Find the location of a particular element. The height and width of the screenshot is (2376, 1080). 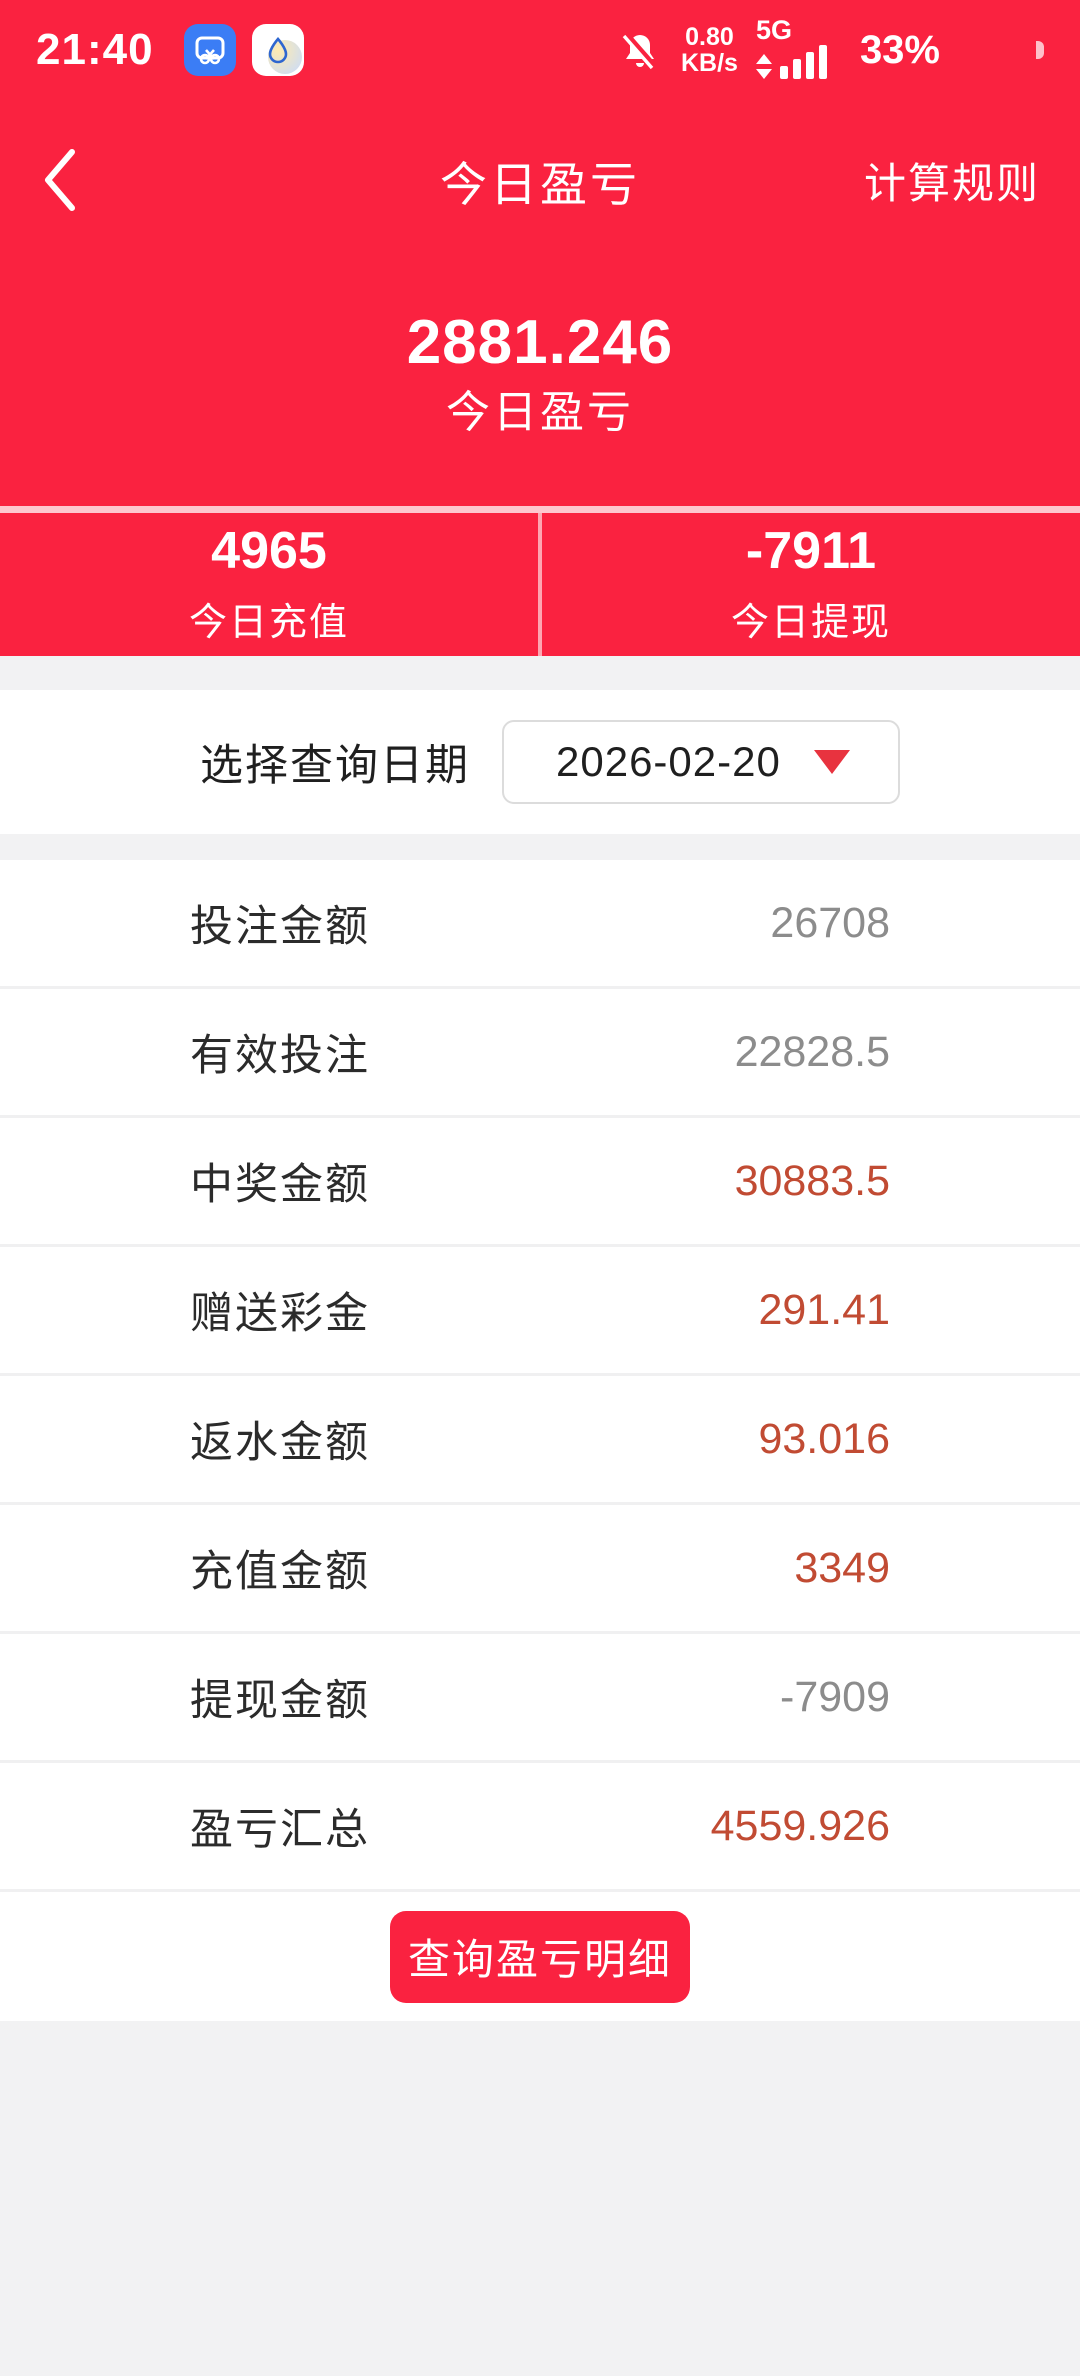

network-speed-unit: KB/s is located at coordinates (709, 63).